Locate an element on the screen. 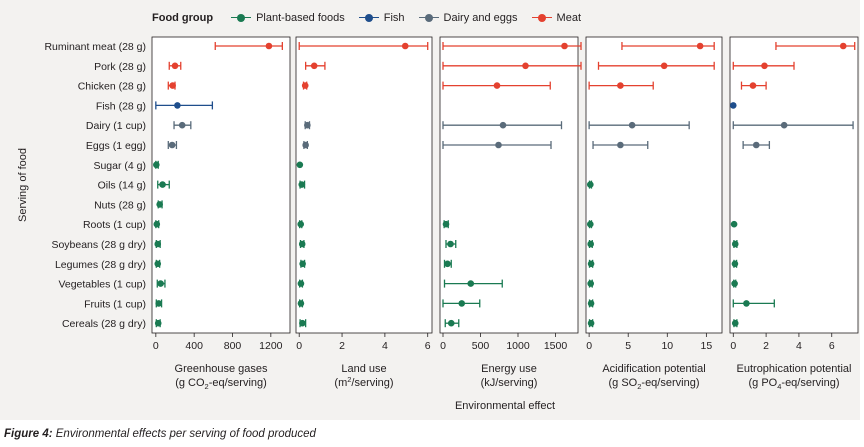 The image size is (864, 447). category-label: Legumes (28 g dry) is located at coordinates (100, 265).